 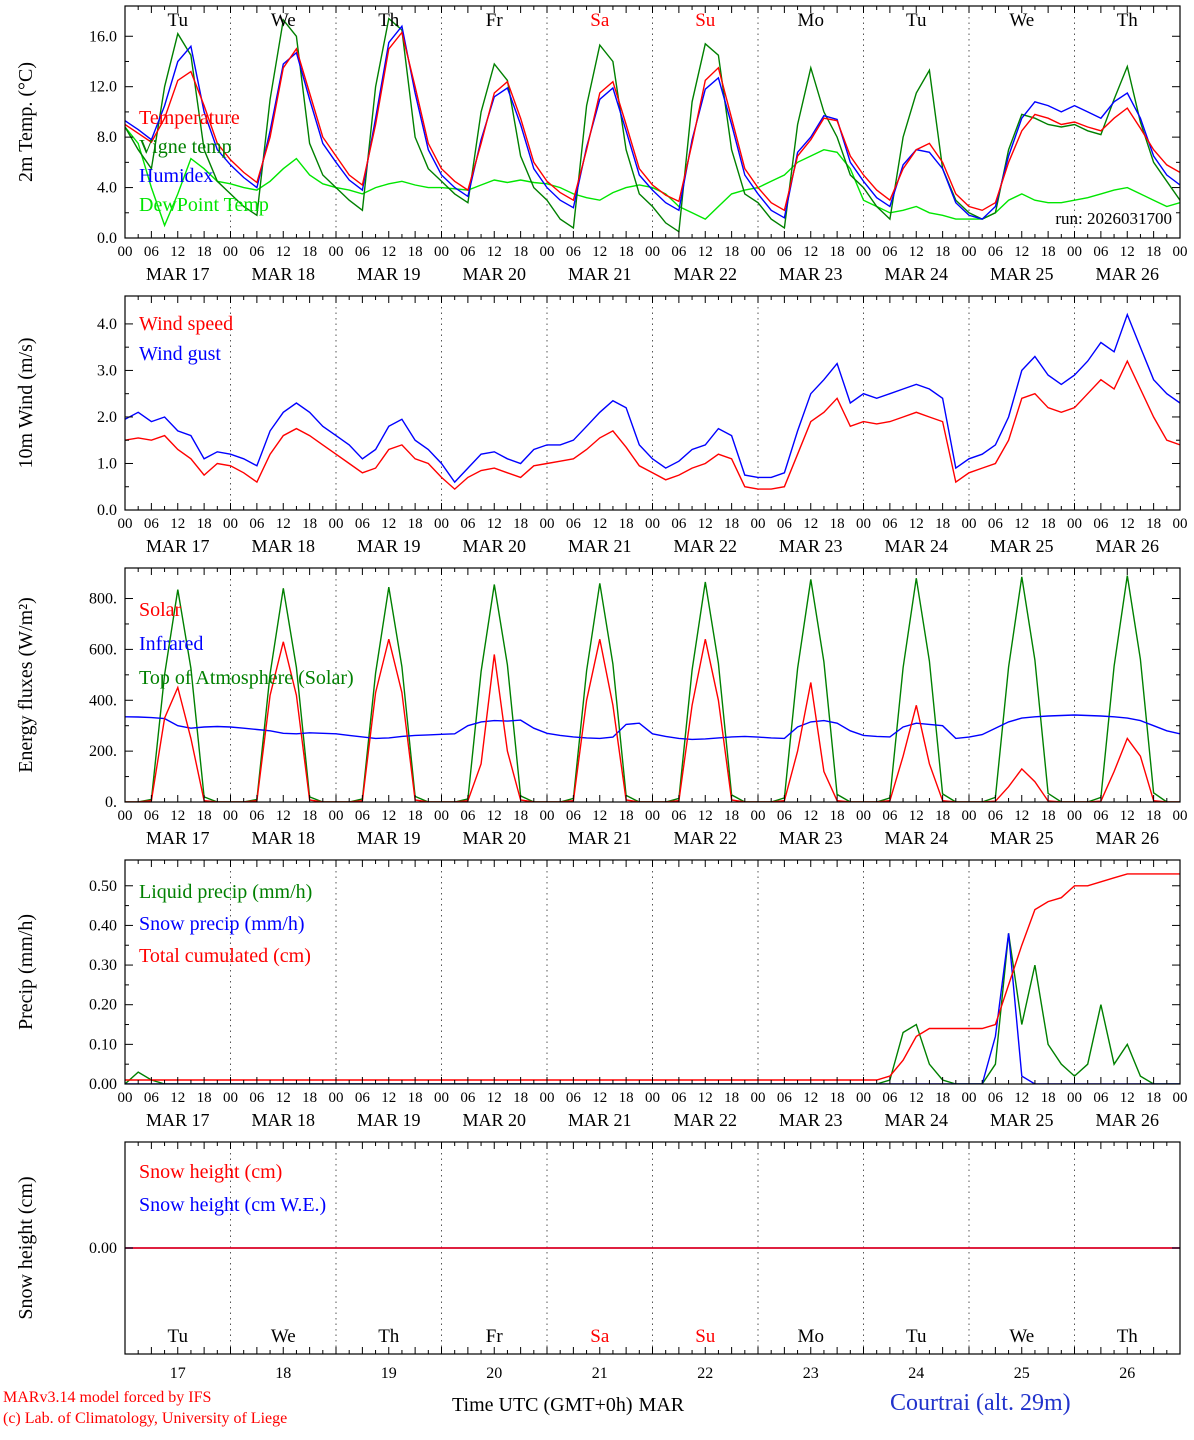 What do you see at coordinates (1127, 546) in the screenshot?
I see `date-label: MAR 26` at bounding box center [1127, 546].